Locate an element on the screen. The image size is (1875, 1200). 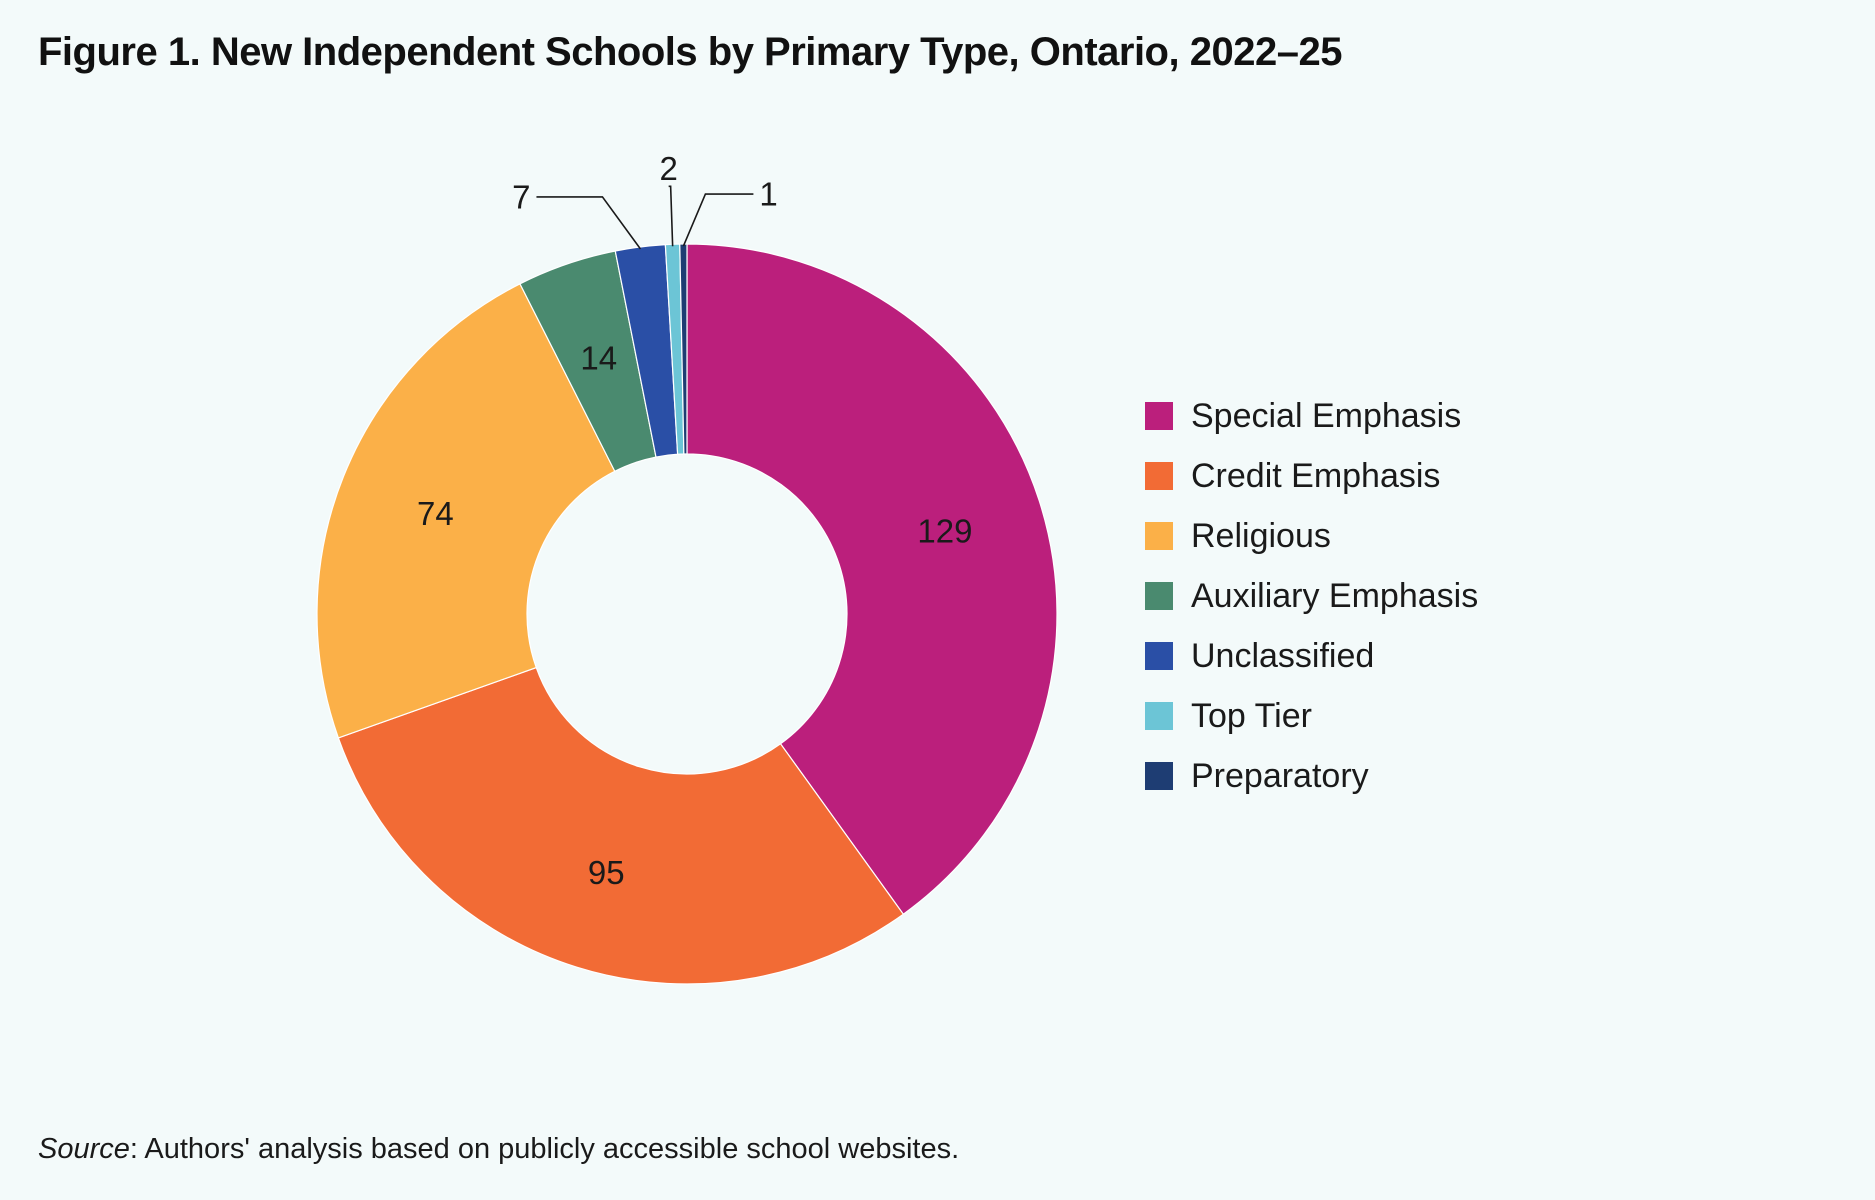
legend-label-credit-emphasis: Credit Emphasis is located at coordinates (1315, 476).